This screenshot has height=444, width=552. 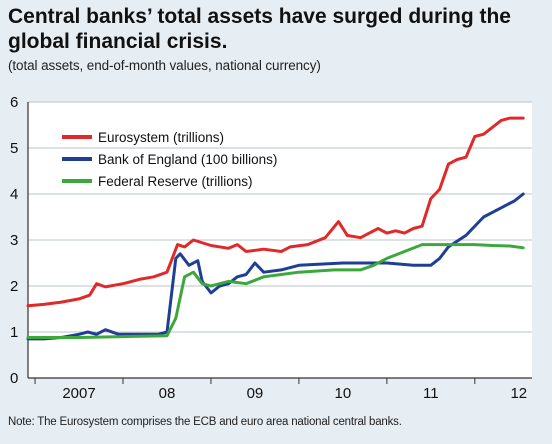 What do you see at coordinates (14, 194) in the screenshot?
I see `y-tick-label: 4` at bounding box center [14, 194].